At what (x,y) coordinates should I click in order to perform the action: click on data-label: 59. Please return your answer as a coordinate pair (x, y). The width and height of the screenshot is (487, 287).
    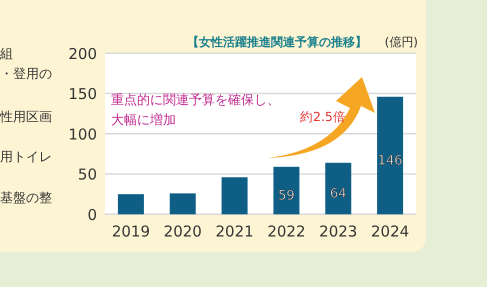
    Looking at the image, I should click on (286, 196).